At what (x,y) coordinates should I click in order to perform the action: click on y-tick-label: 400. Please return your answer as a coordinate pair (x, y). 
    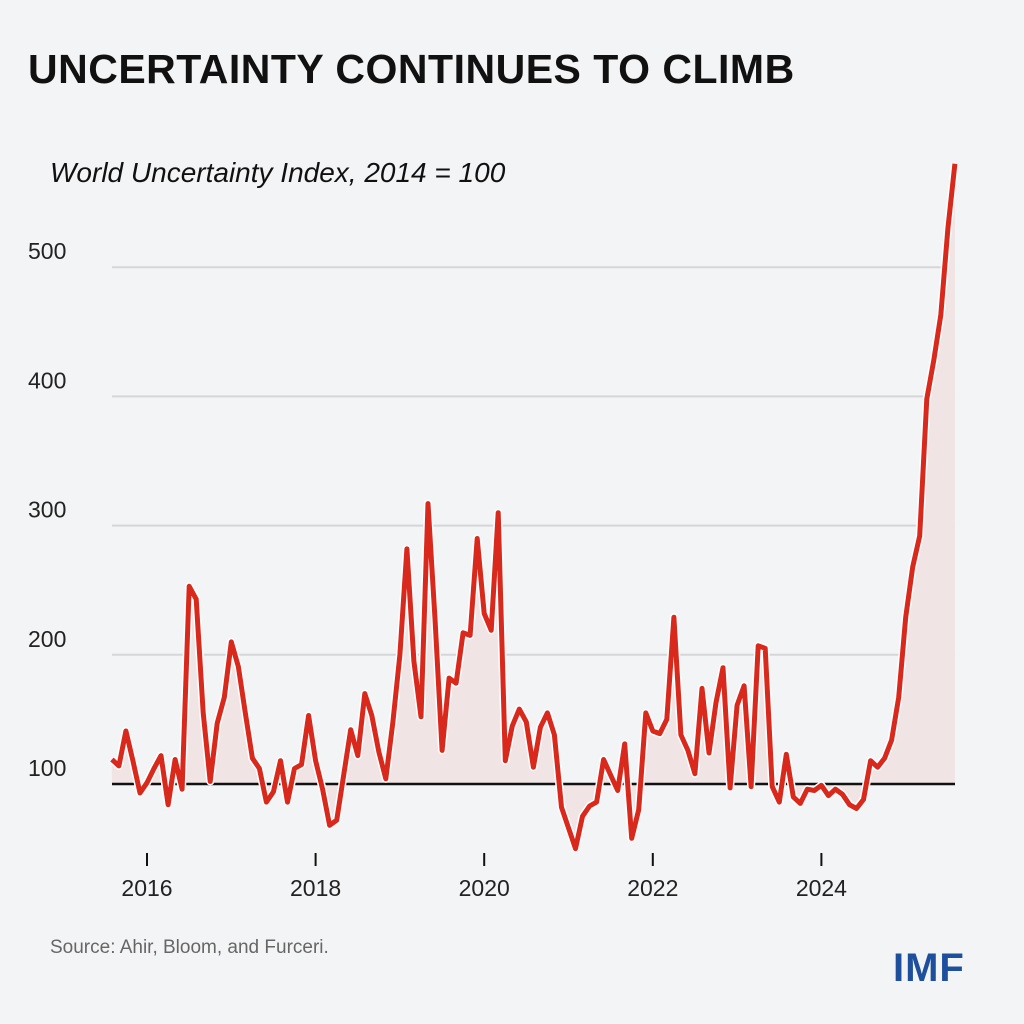
    Looking at the image, I should click on (47, 380).